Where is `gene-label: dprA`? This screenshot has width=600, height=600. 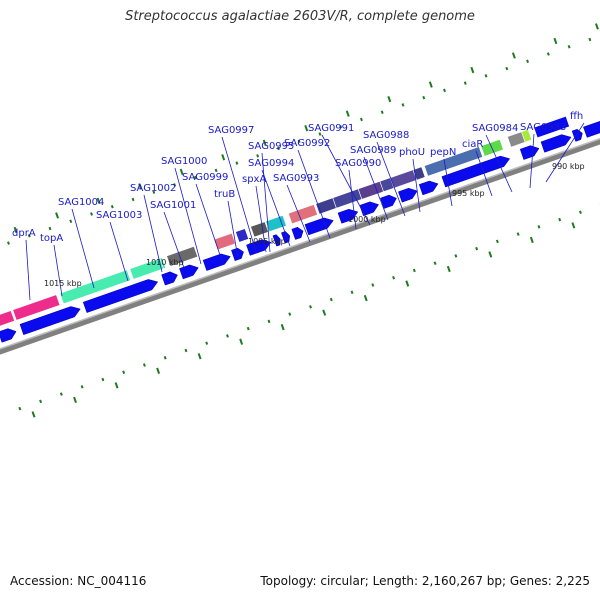 gene-label: dprA is located at coordinates (24, 233).